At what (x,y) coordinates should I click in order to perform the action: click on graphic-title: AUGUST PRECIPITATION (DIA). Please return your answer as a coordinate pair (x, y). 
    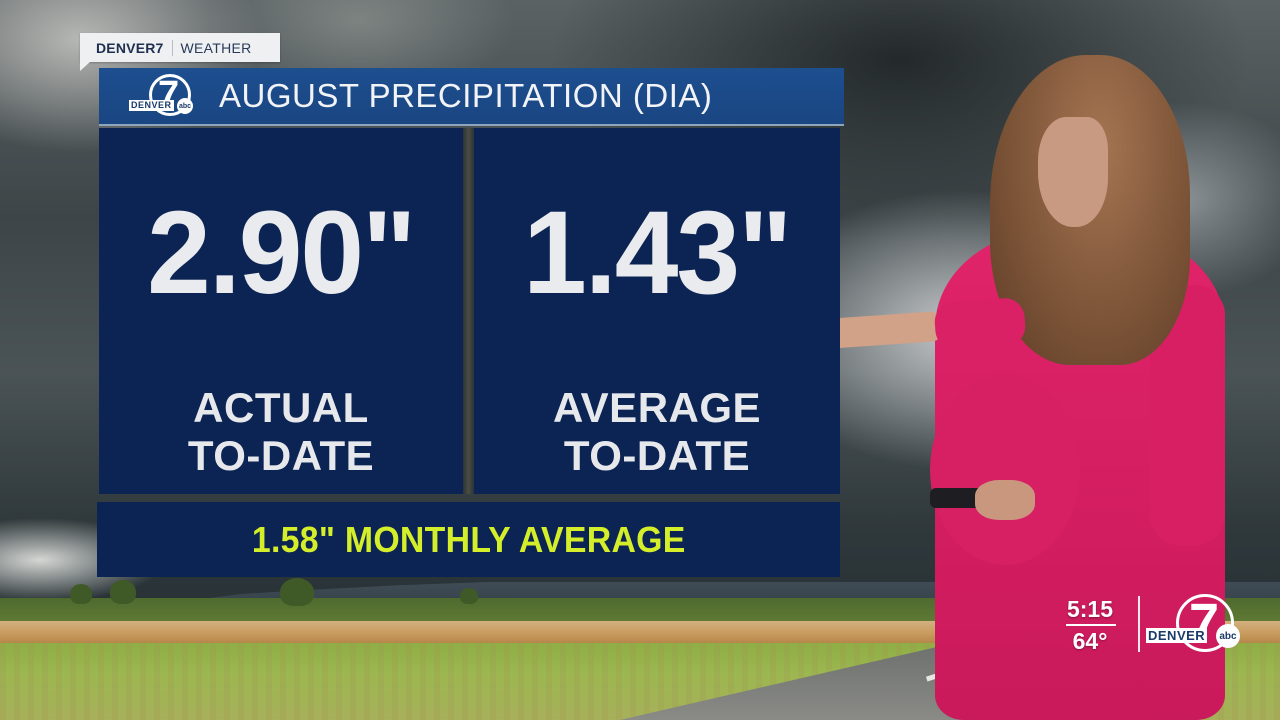
    Looking at the image, I should click on (466, 95).